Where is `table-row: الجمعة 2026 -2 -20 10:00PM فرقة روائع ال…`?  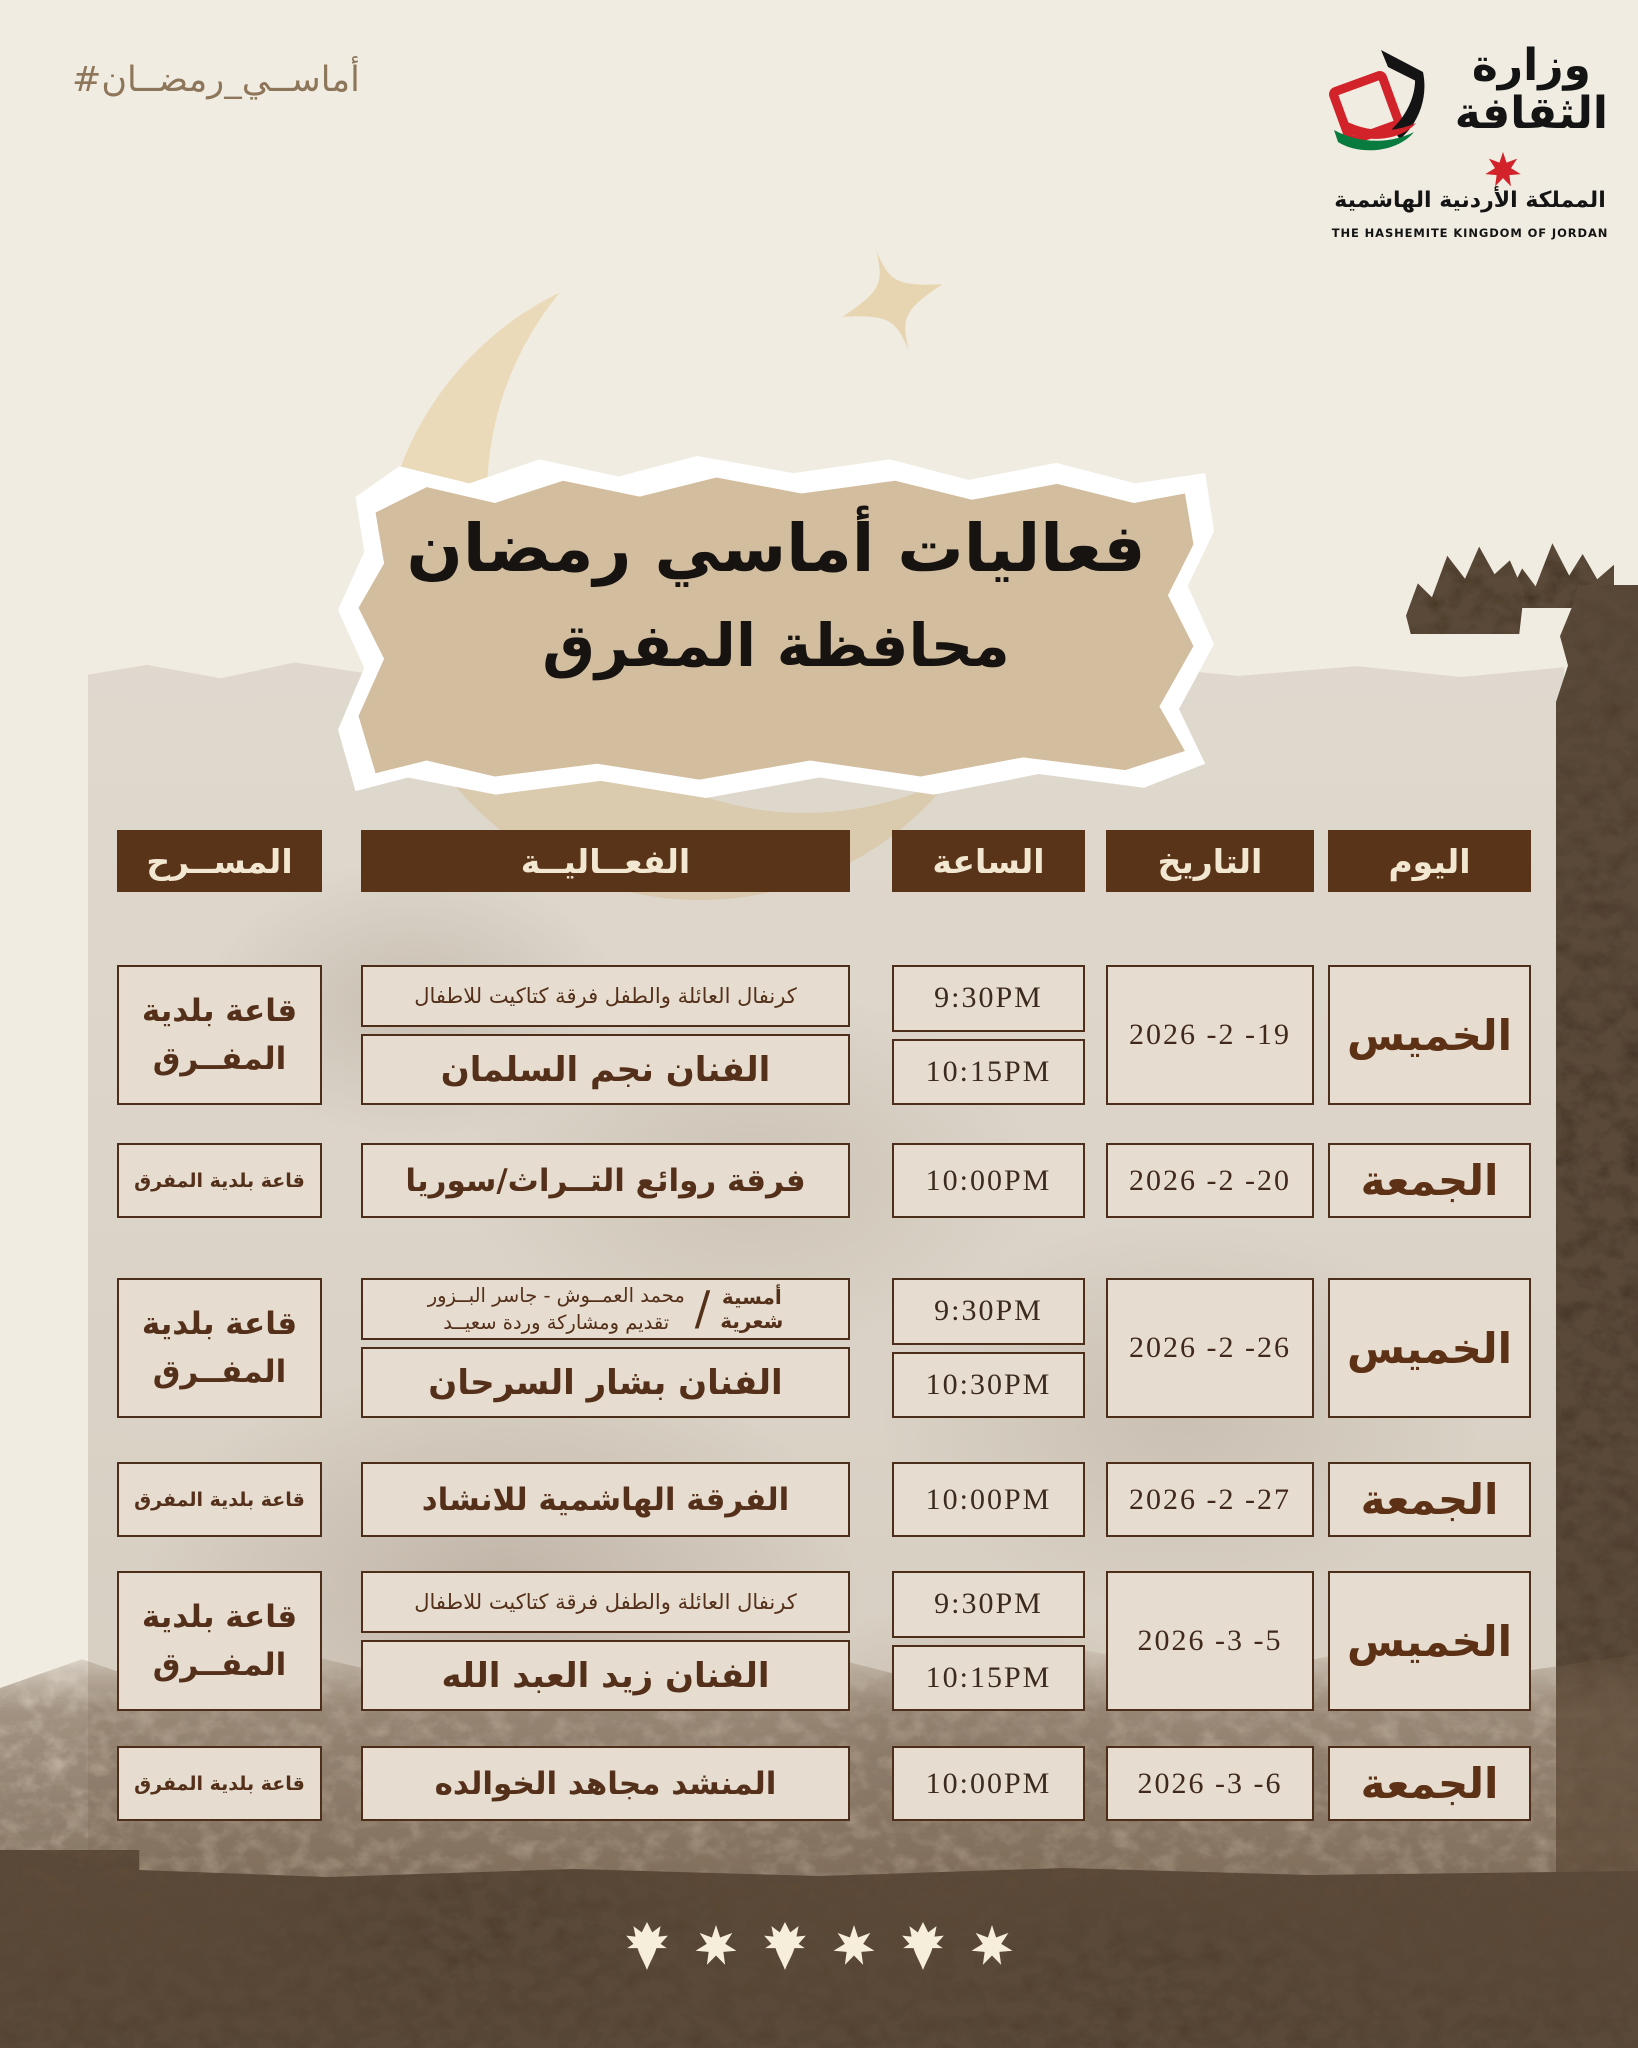
table-row: الجمعة 2026 -2 -20 10:00PM فرقة روائع ال… is located at coordinates (824, 1180).